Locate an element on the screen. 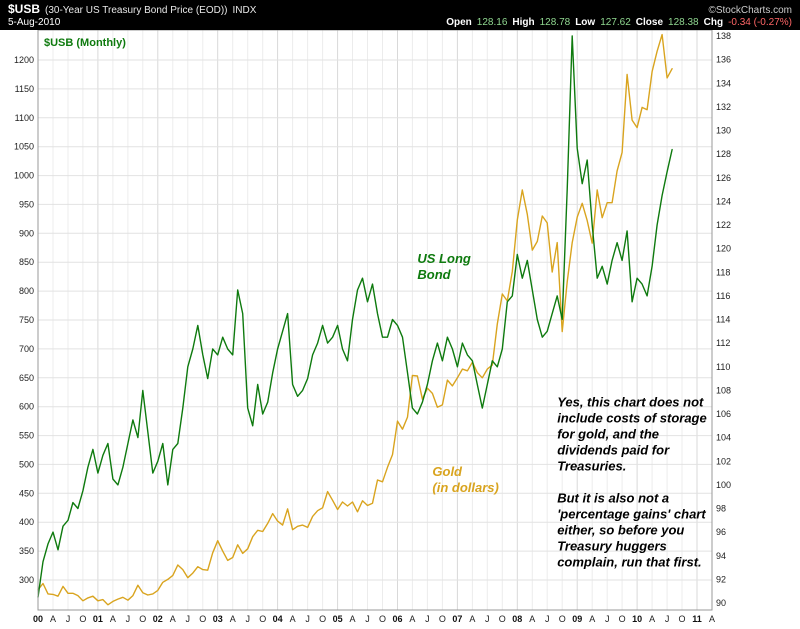  y-axis-left-label: 600 is located at coordinates (26, 407).